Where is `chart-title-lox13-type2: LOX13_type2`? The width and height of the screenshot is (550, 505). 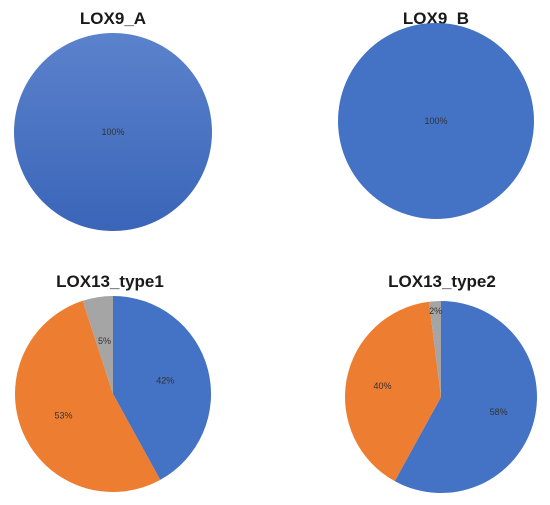
chart-title-lox13-type2: LOX13_type2 is located at coordinates (442, 281).